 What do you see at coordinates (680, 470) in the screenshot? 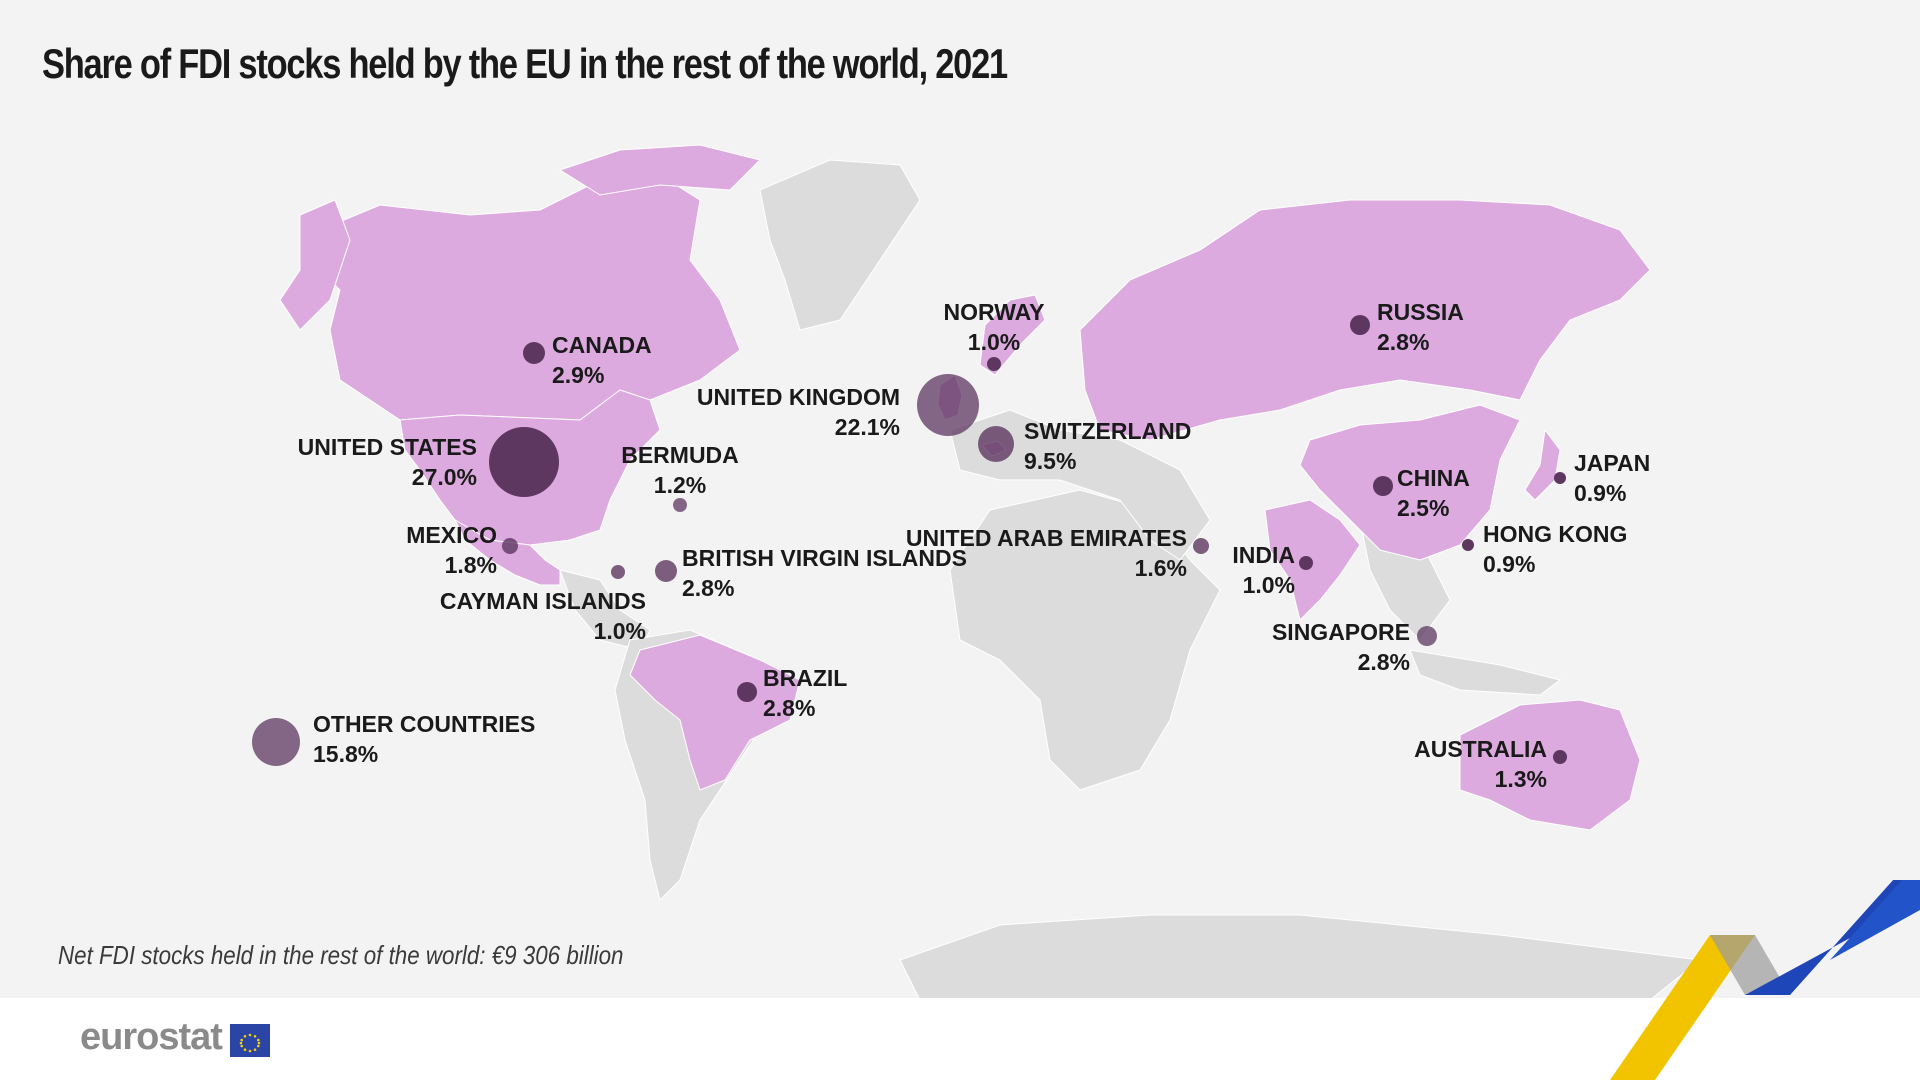
I see `label-bermuda: BERMUDA 1.2%` at bounding box center [680, 470].